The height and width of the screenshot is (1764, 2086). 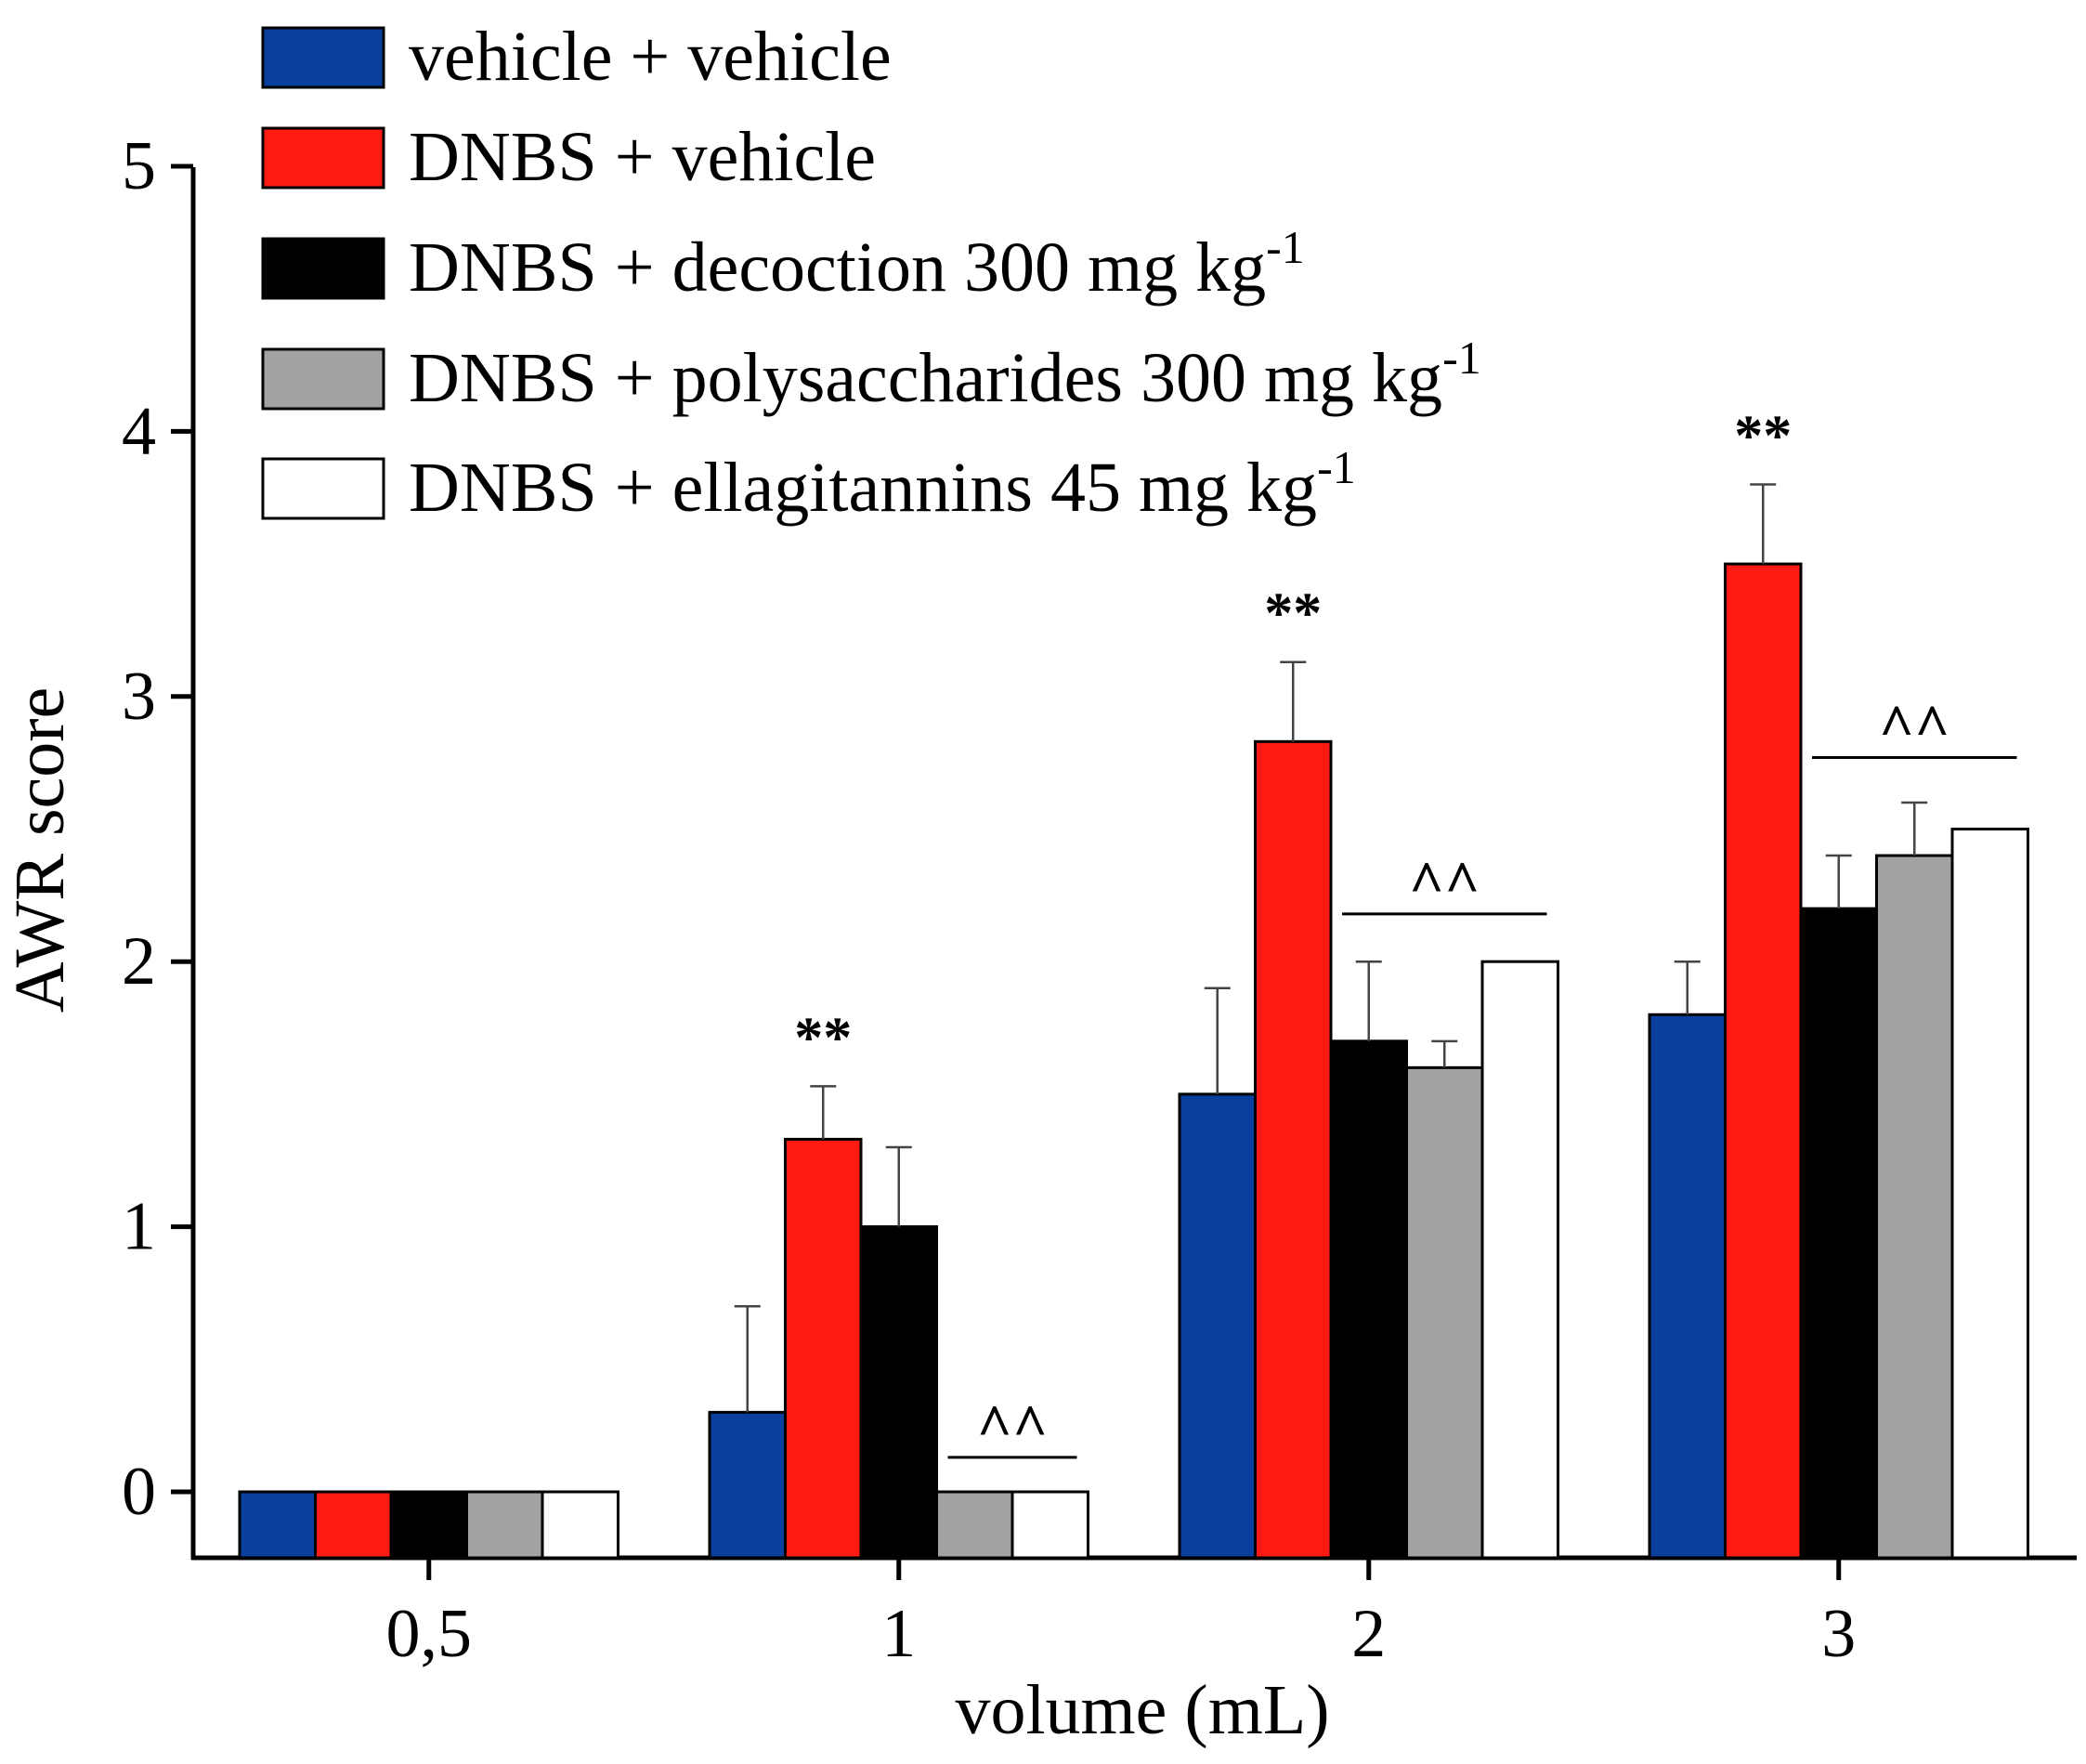 What do you see at coordinates (945, 374) in the screenshot?
I see `legend-label: DNBS + polysaccharides 300 mg kg-1` at bounding box center [945, 374].